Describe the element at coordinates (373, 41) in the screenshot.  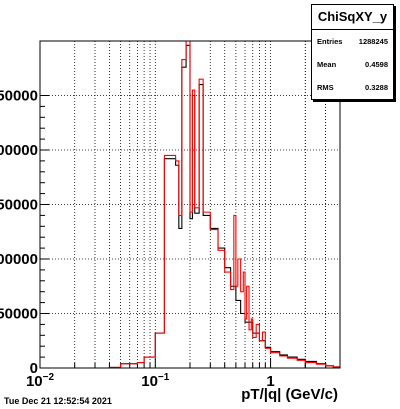
I see `entries-value: 1288245` at that location.